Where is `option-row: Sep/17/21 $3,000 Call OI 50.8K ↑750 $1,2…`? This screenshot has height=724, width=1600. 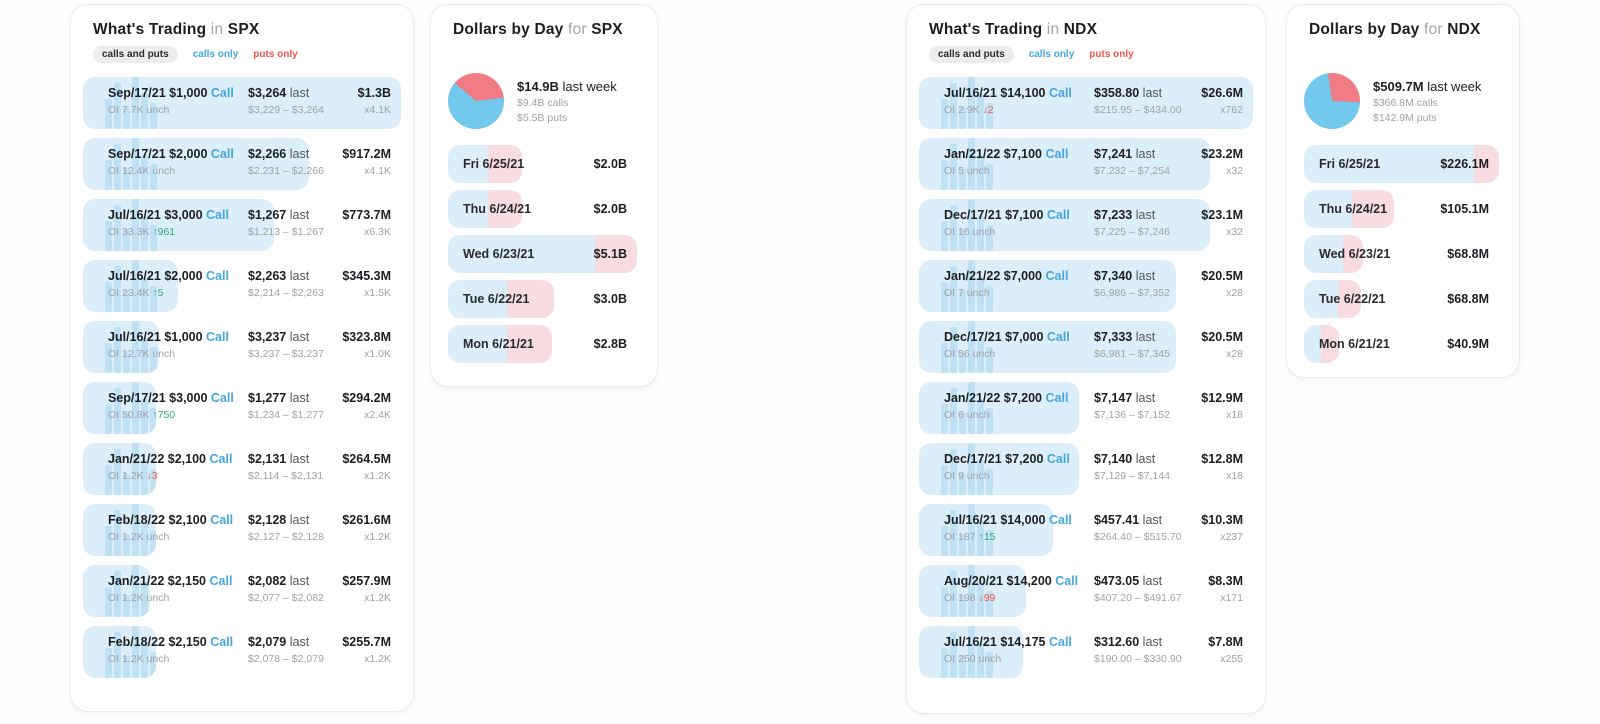
option-row: Sep/17/21 $3,000 Call OI 50.8K ↑750 $1,2… is located at coordinates (242, 408).